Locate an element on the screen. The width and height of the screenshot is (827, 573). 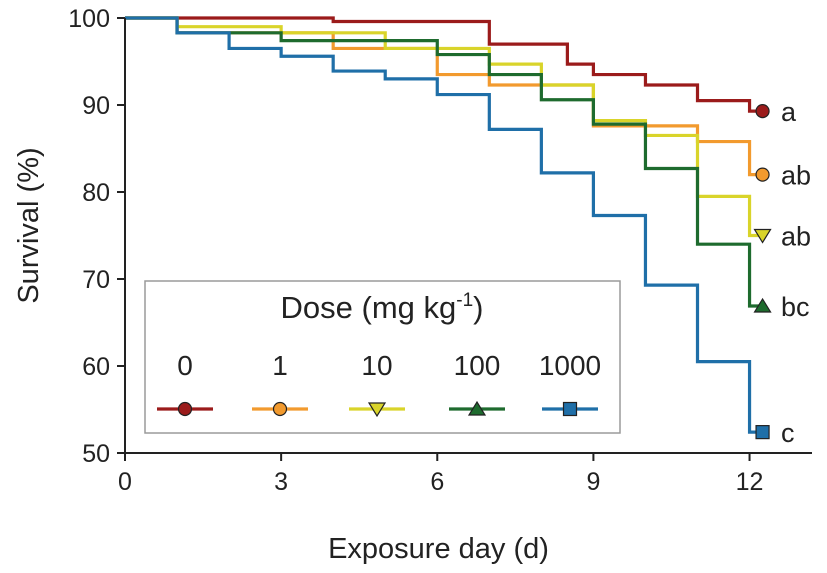
legend-label-dose-1000: 1000 is located at coordinates (570, 365).